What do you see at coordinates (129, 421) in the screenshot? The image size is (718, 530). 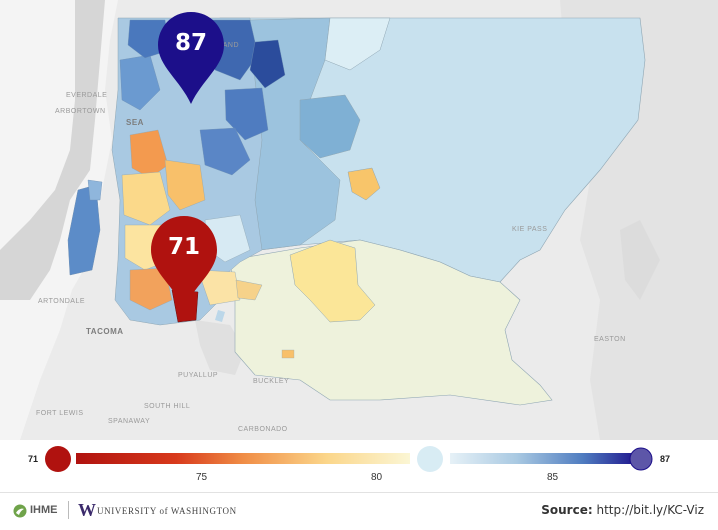 I see `place-label-spanaway: SPANAWAY` at bounding box center [129, 421].